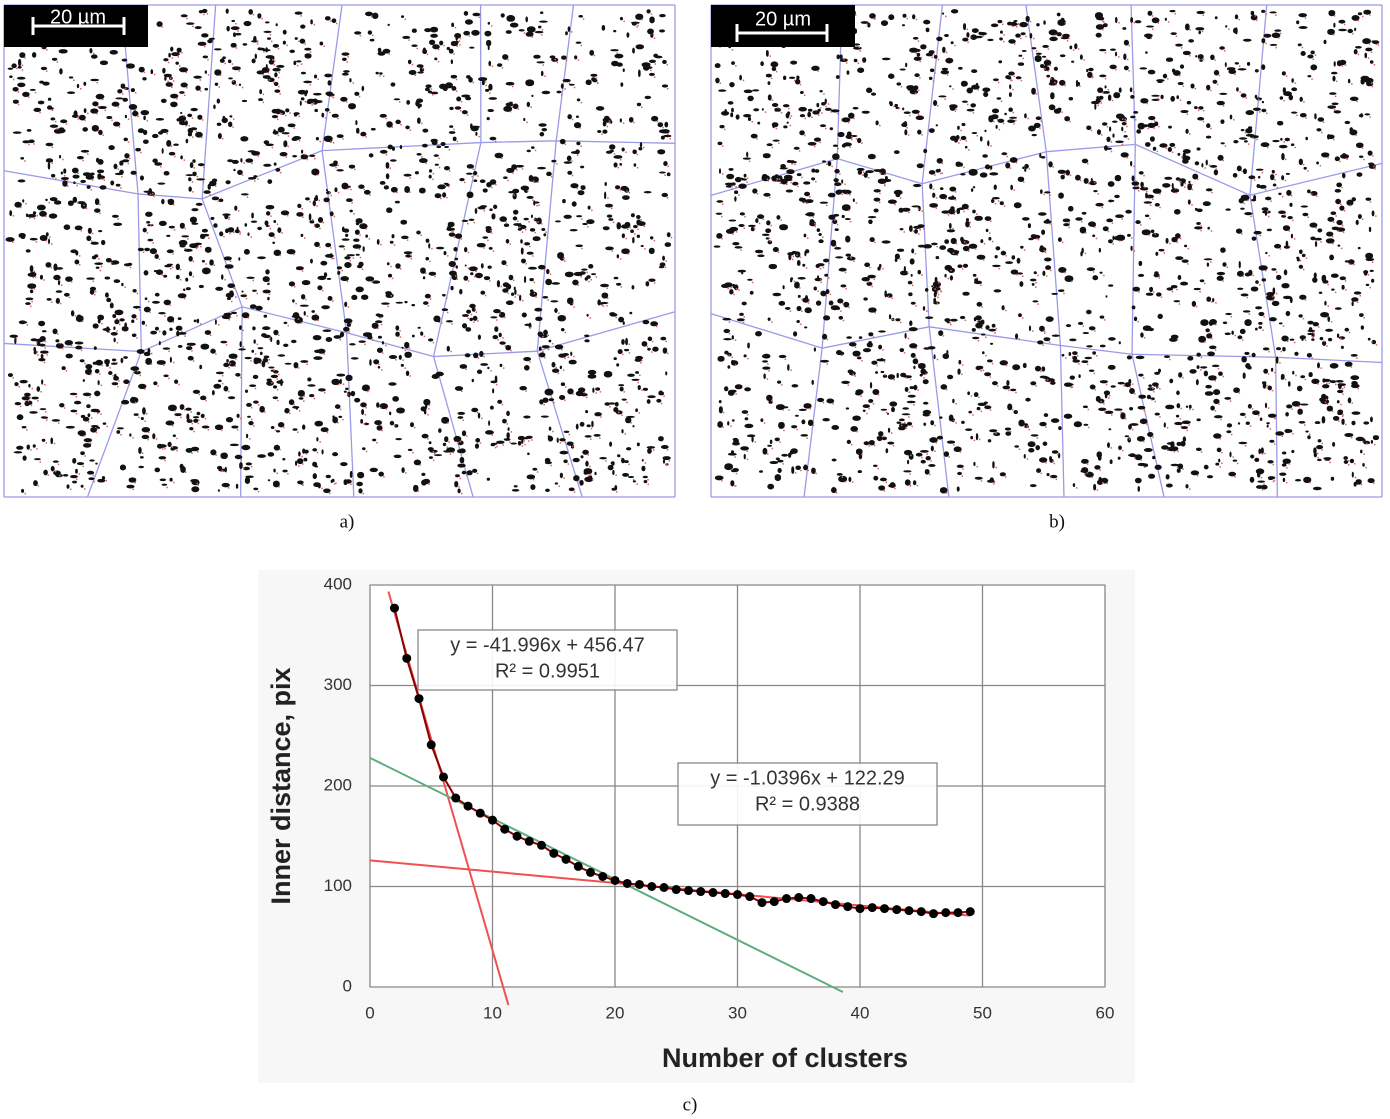  Describe the element at coordinates (807, 804) in the screenshot. I see `equation-text: R² = 0.9388` at that location.